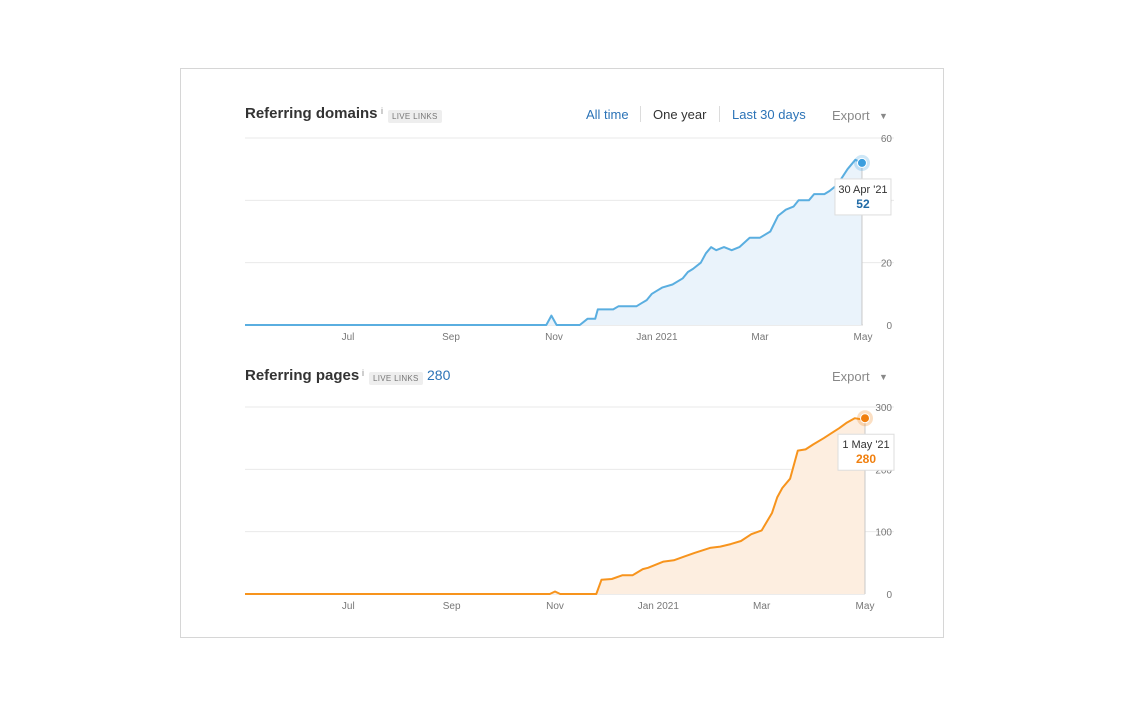 This screenshot has height=716, width=1144. I want to click on y-tick-label: 200, so click(883, 470).